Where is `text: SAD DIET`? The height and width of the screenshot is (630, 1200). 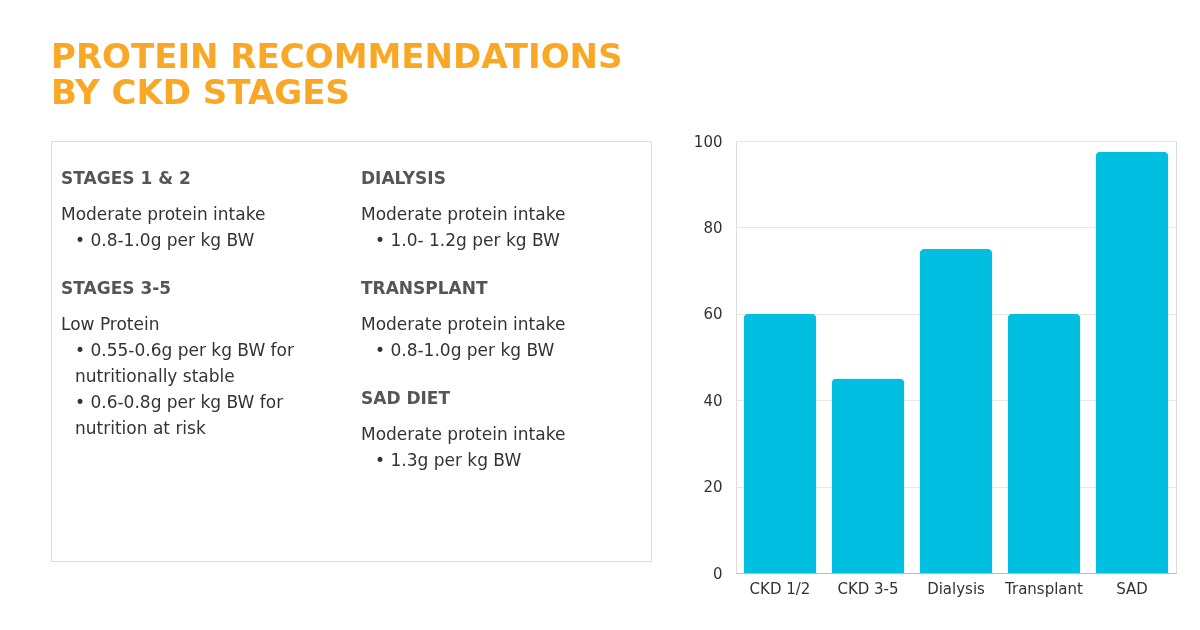 text: SAD DIET is located at coordinates (406, 398).